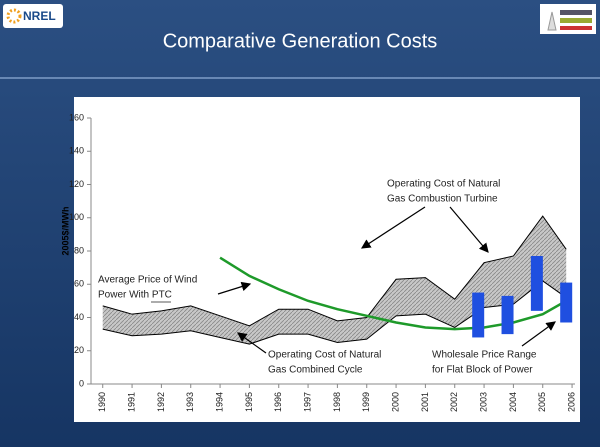  Describe the element at coordinates (219, 402) in the screenshot. I see `x-tick-label: 1994` at that location.